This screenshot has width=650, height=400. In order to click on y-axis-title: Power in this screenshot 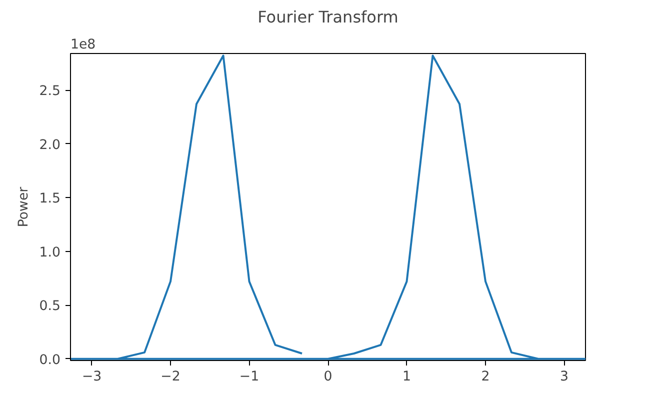, I will do `click(24, 207)`.